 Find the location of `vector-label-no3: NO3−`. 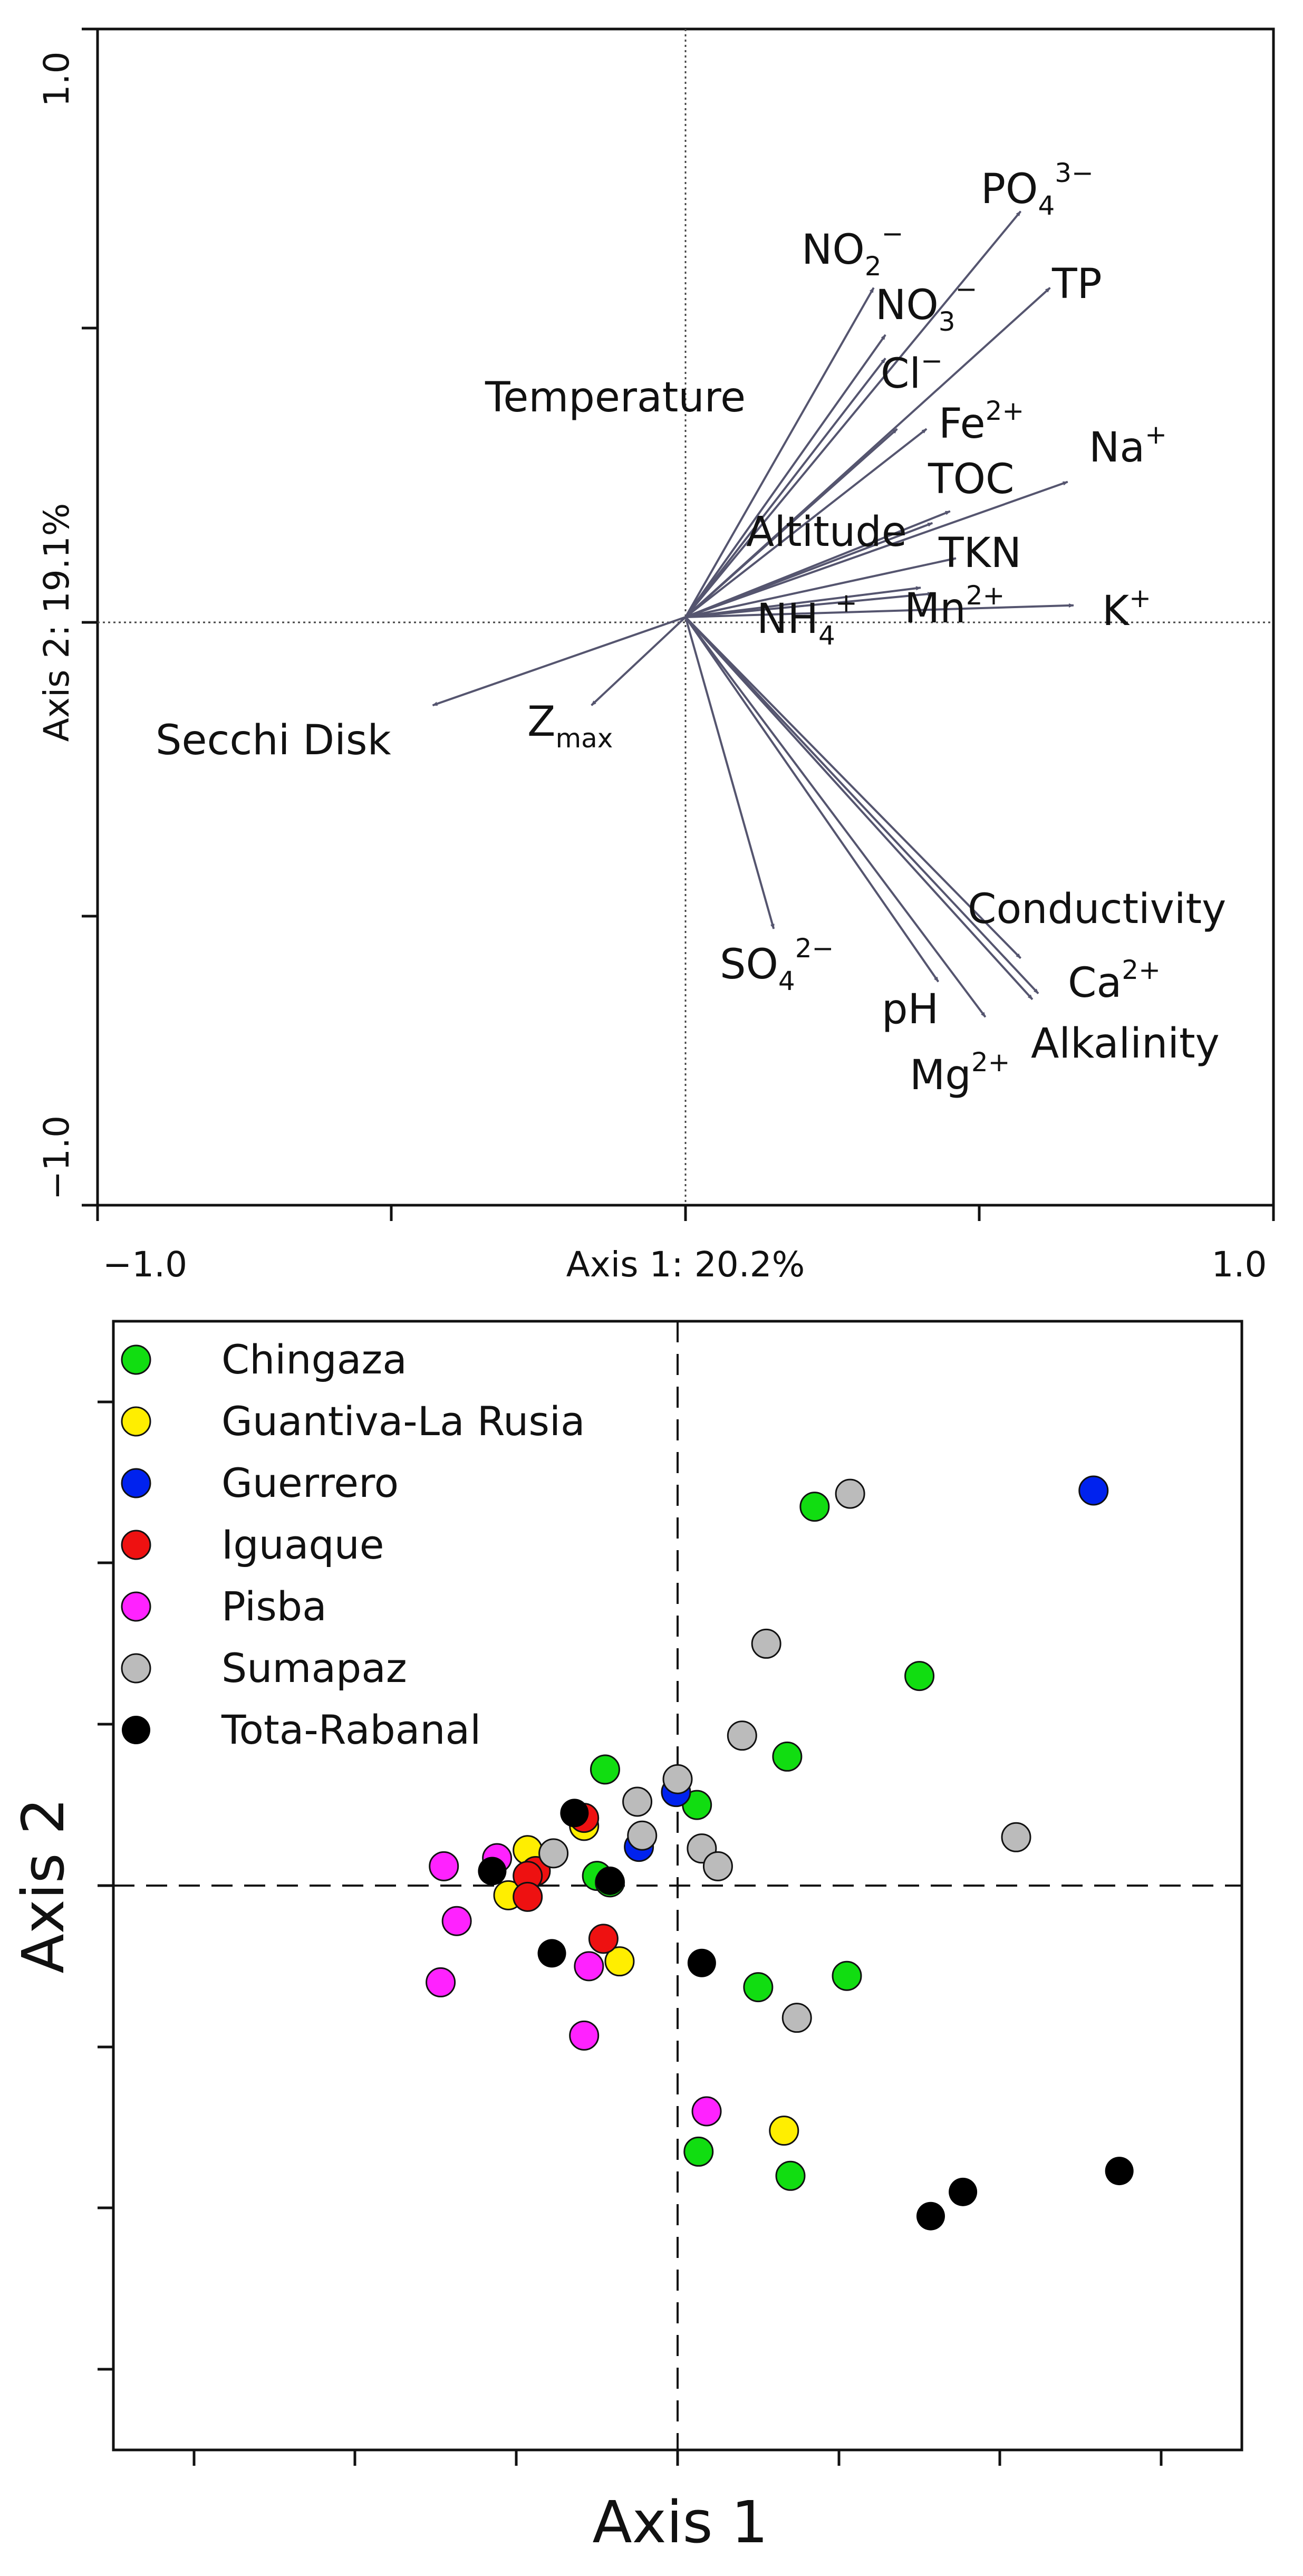

vector-label-no3: NO3− is located at coordinates (926, 306).